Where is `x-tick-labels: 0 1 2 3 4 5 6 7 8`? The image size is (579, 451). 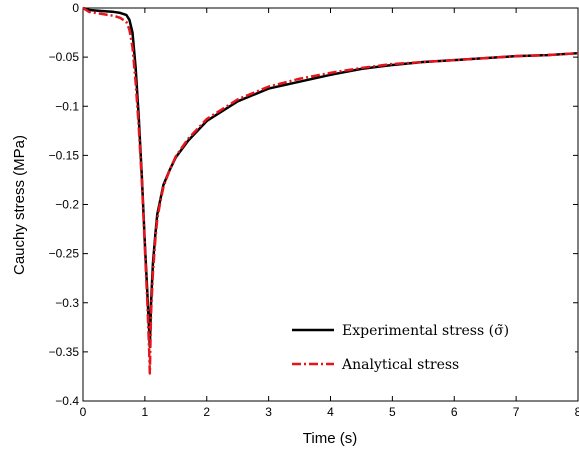
x-tick-labels: 0 1 2 3 4 5 6 7 8 is located at coordinates (329, 412).